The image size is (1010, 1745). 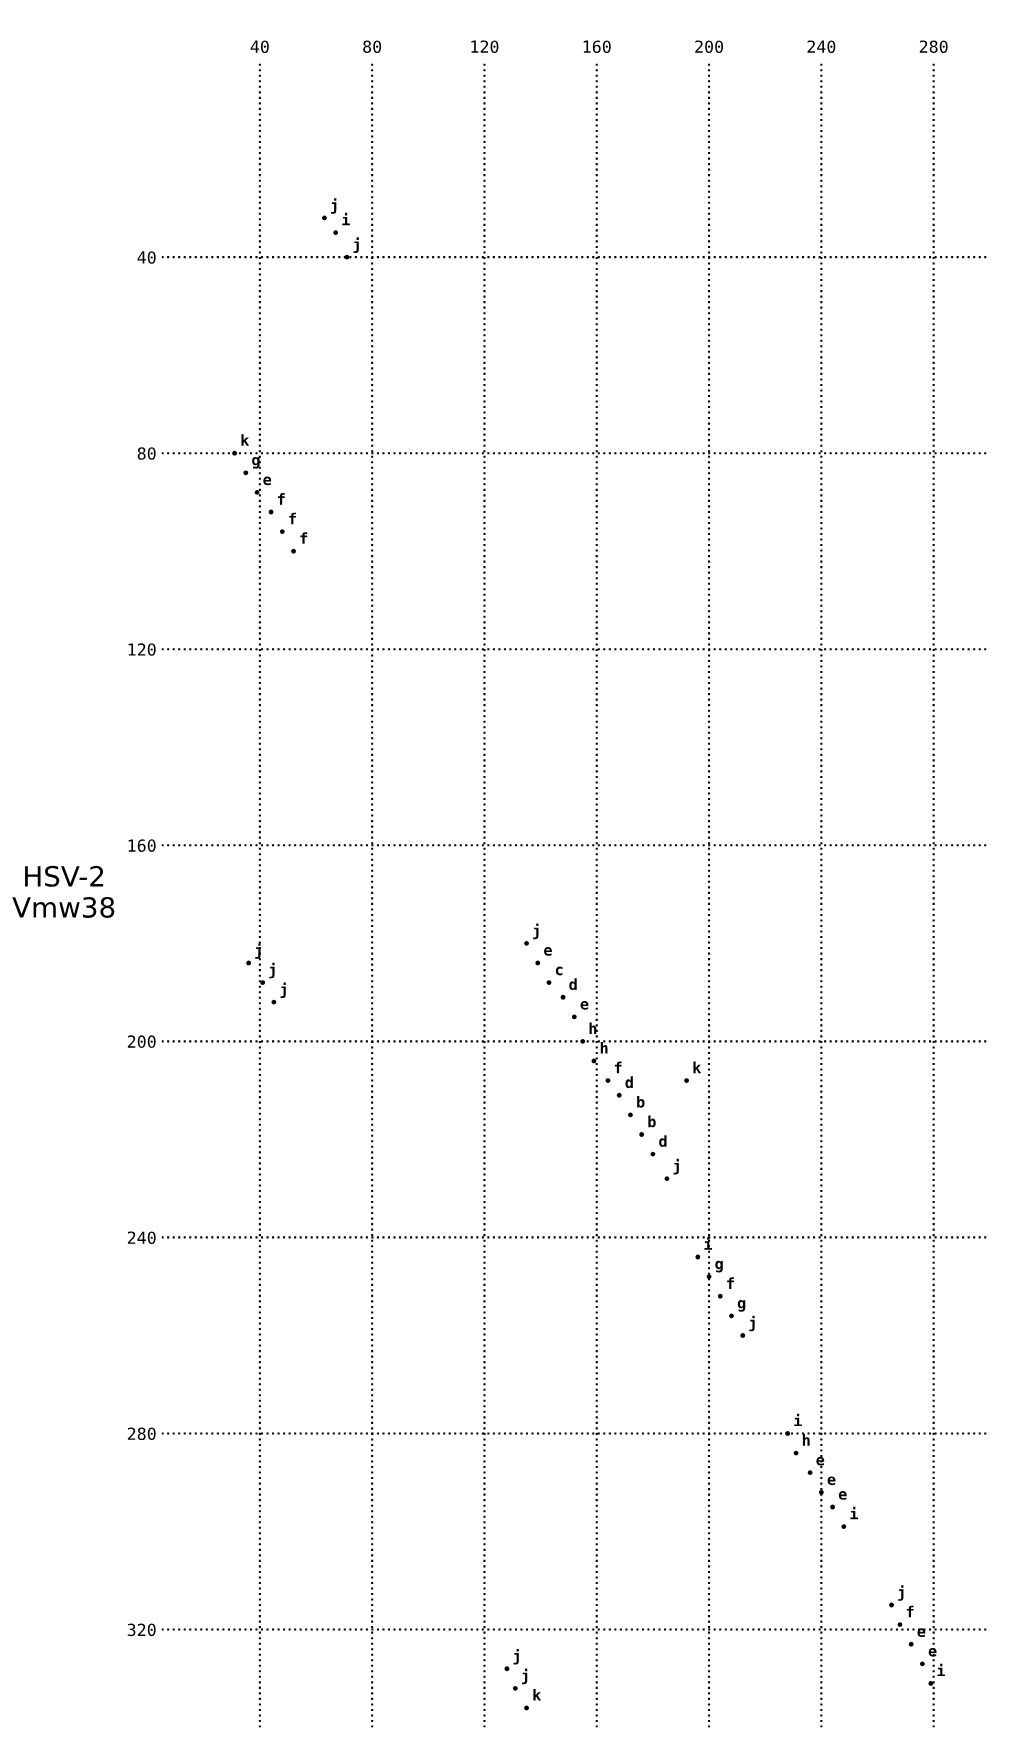 I want to click on x-tick-label: 200, so click(x=709, y=46).